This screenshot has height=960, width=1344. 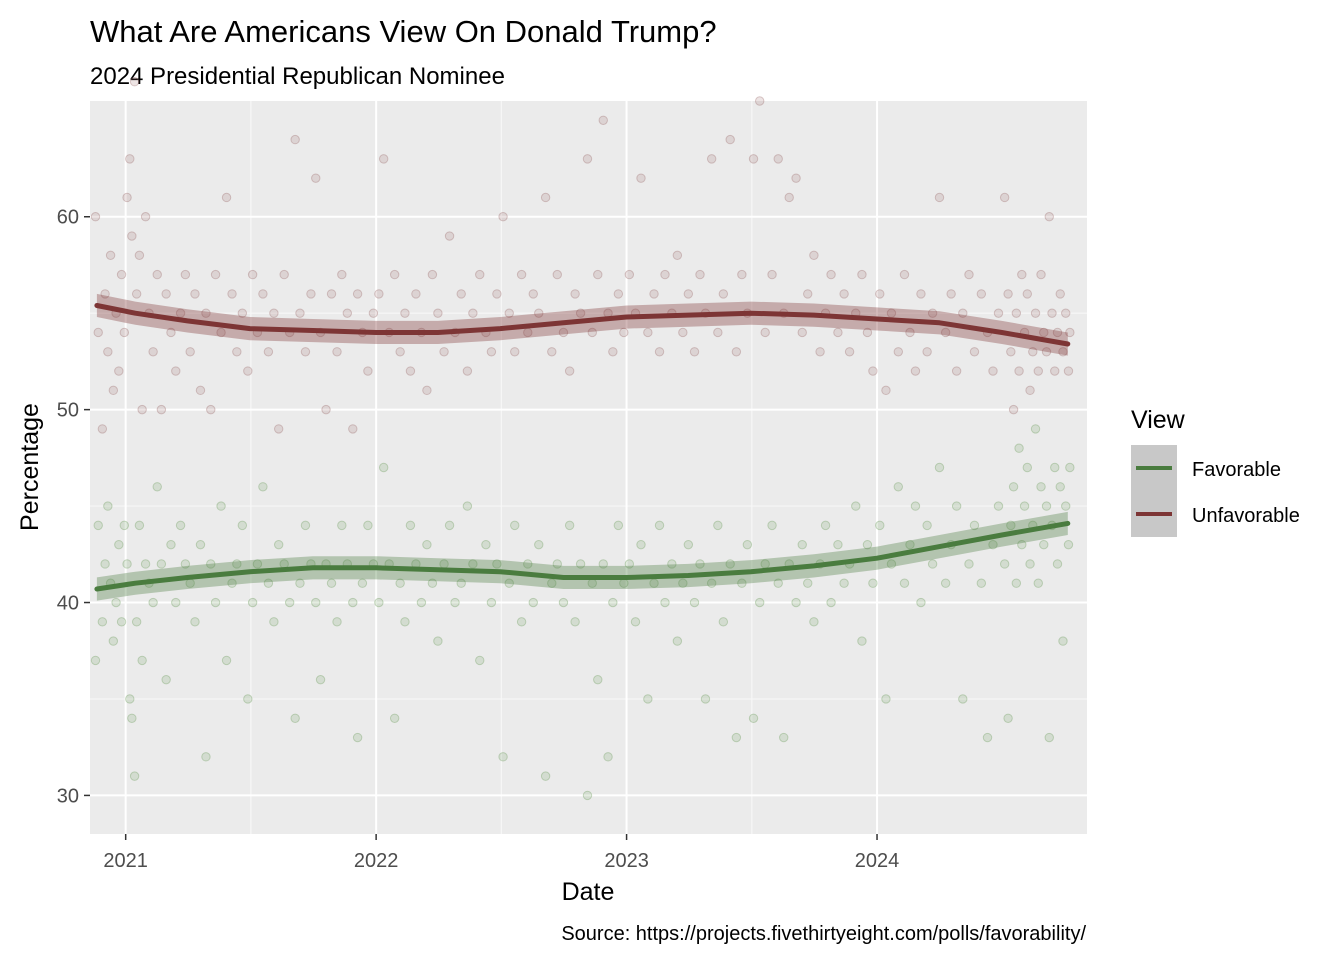 I want to click on legend-label-unfavorable: Unfavorable, so click(x=1246, y=516).